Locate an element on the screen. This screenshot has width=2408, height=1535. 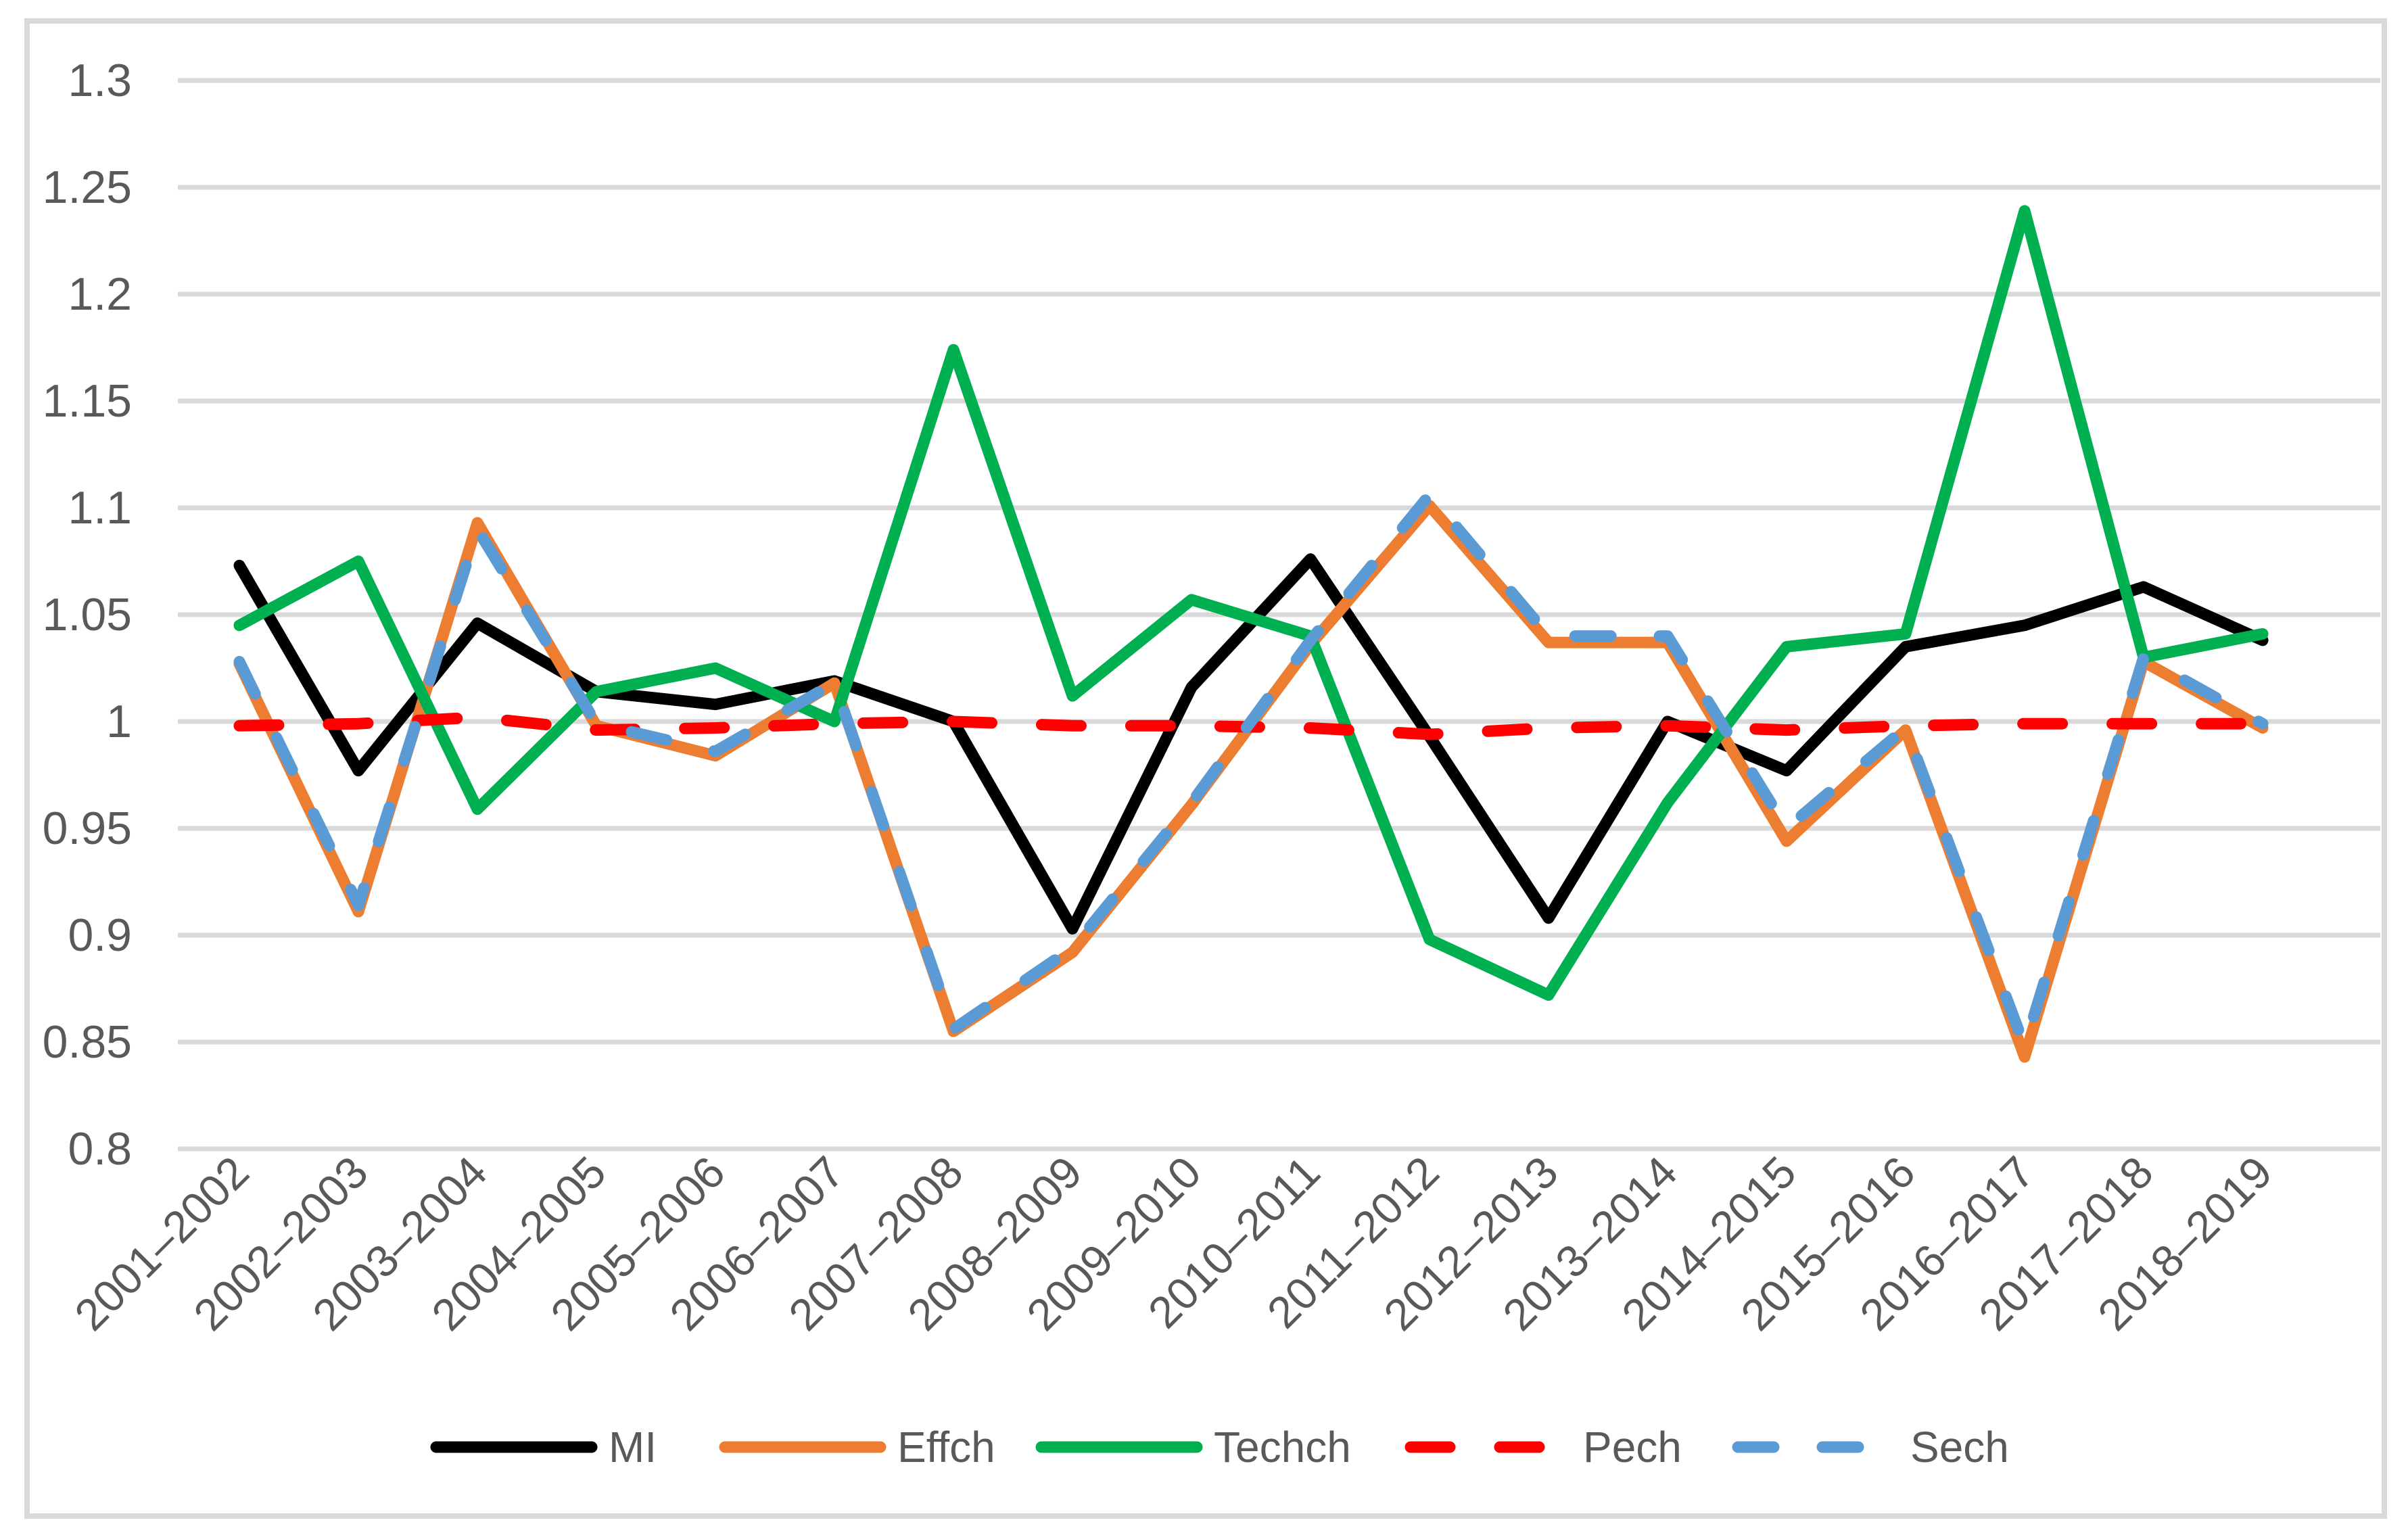
y-axis-tick-label: 1 is located at coordinates (119, 721).